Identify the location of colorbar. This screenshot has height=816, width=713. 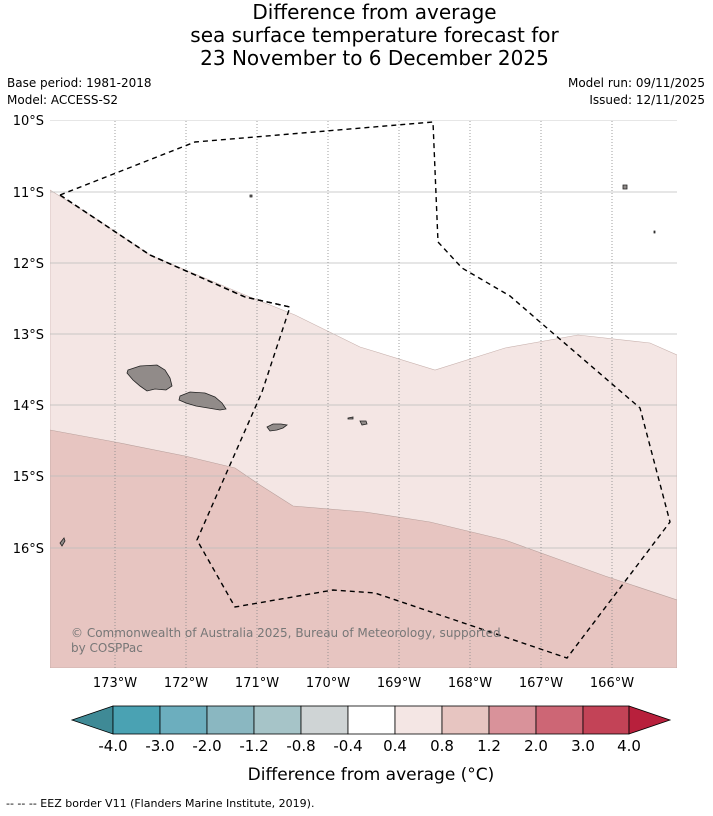
(371, 720).